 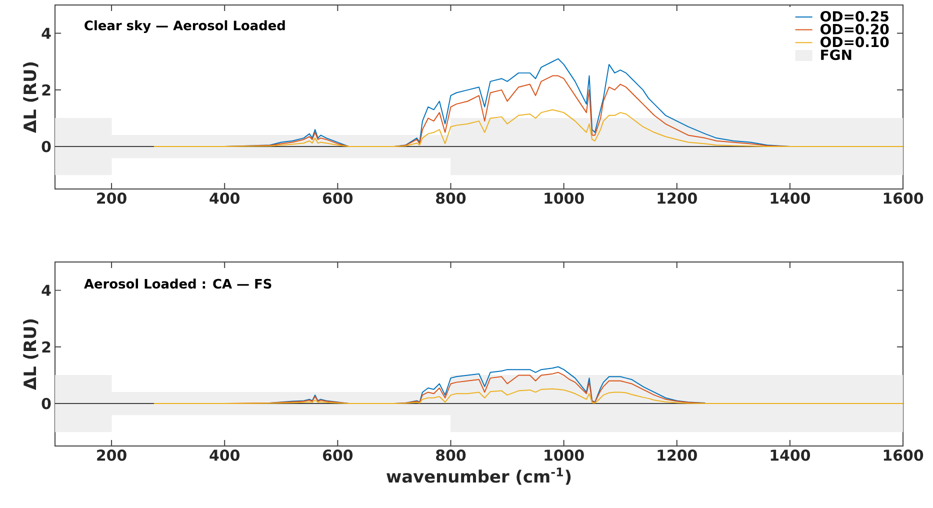 I want to click on legend-label: OD=0.20, so click(x=854, y=29).